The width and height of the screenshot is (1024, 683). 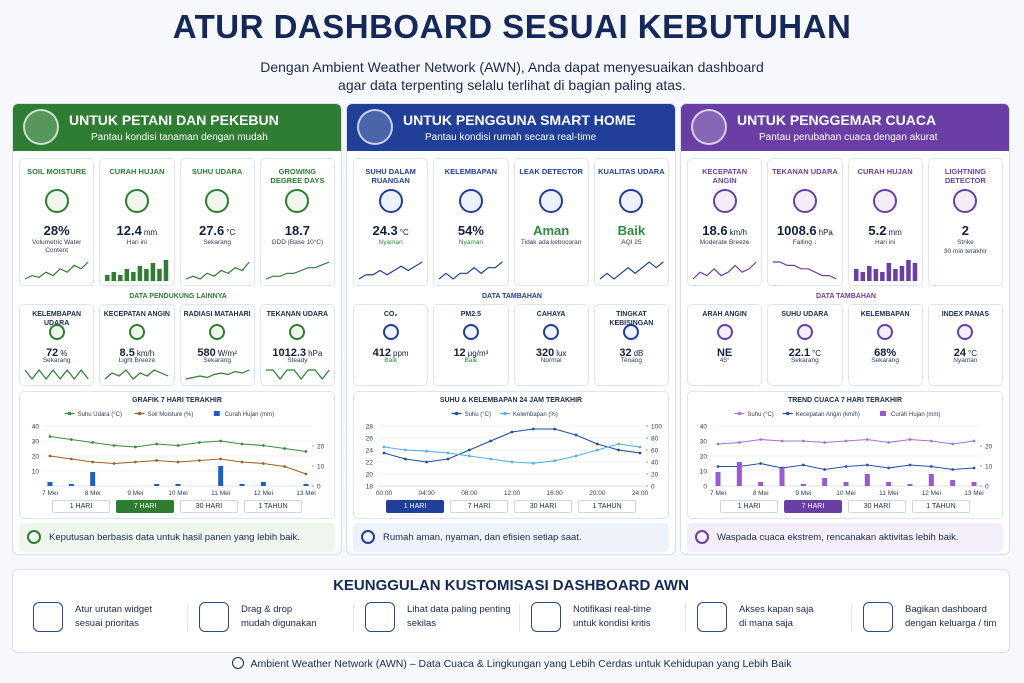 What do you see at coordinates (974, 493) in the screenshot?
I see `x-tick-label: 13 Mei` at bounding box center [974, 493].